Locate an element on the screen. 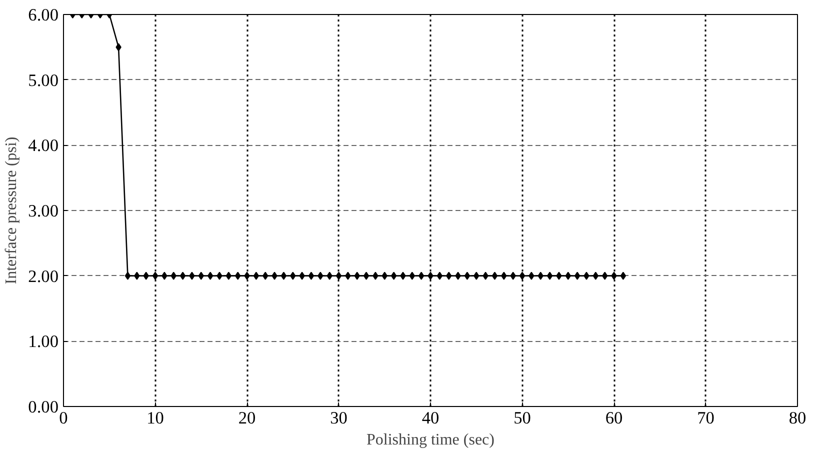  y-tick-label: 0.00 is located at coordinates (43, 407).